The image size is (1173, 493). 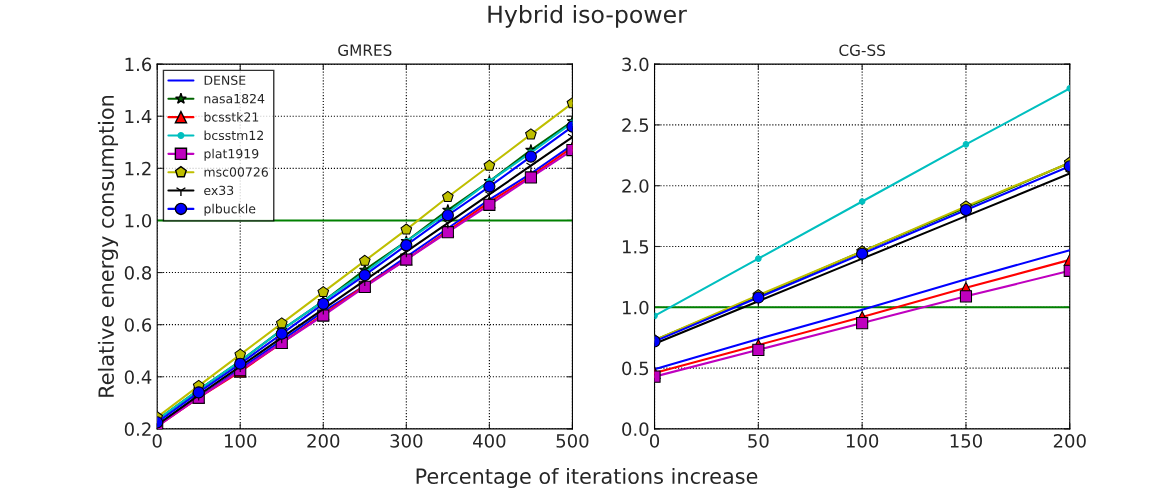 I want to click on x-tick-label: 500, so click(x=572, y=441).